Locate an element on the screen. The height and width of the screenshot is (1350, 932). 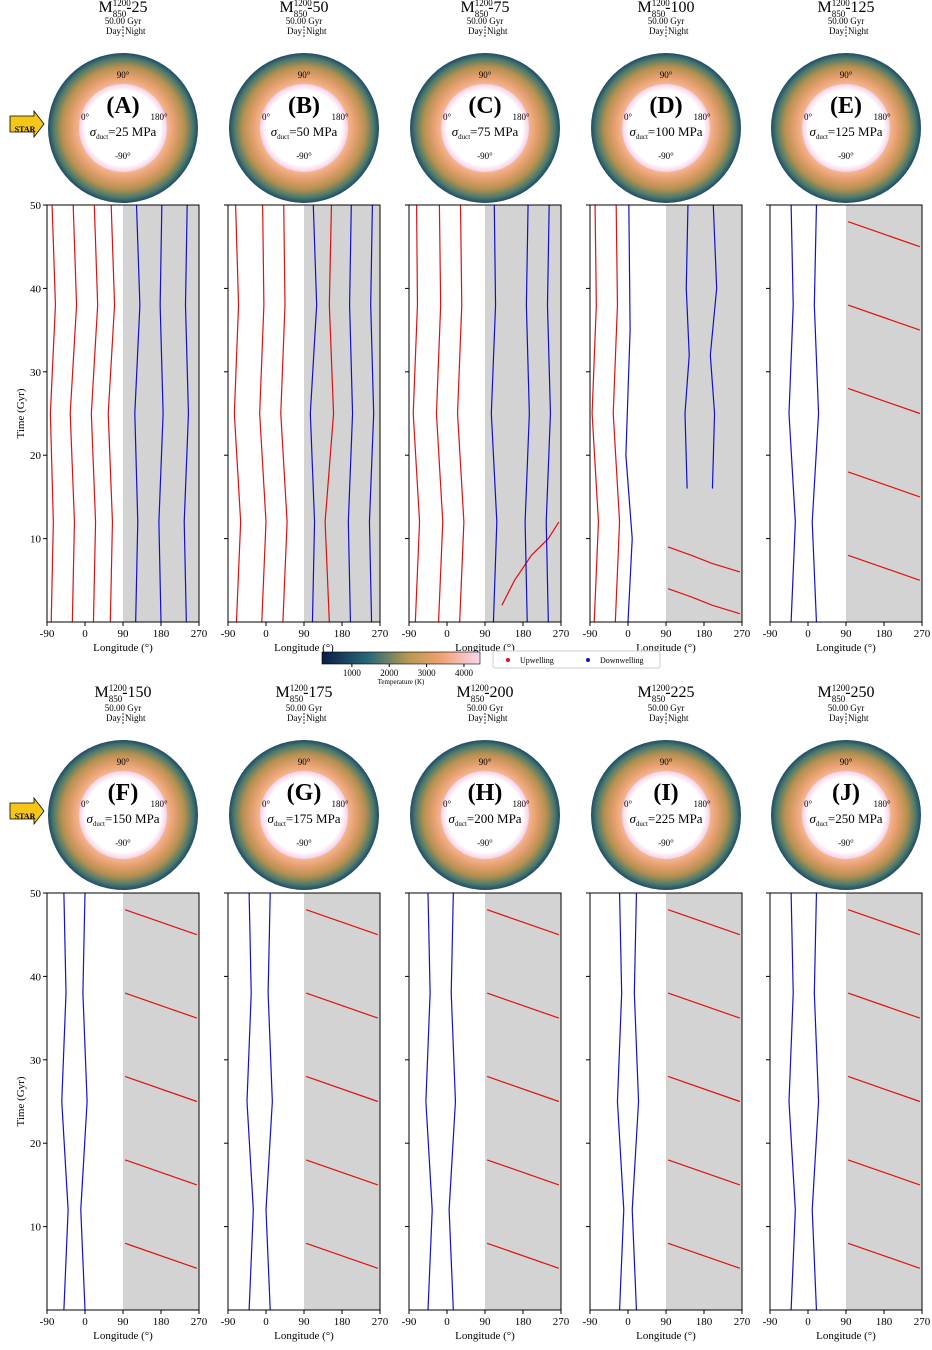
sigma-label: σduct=100 MPa is located at coordinates (665, 132).